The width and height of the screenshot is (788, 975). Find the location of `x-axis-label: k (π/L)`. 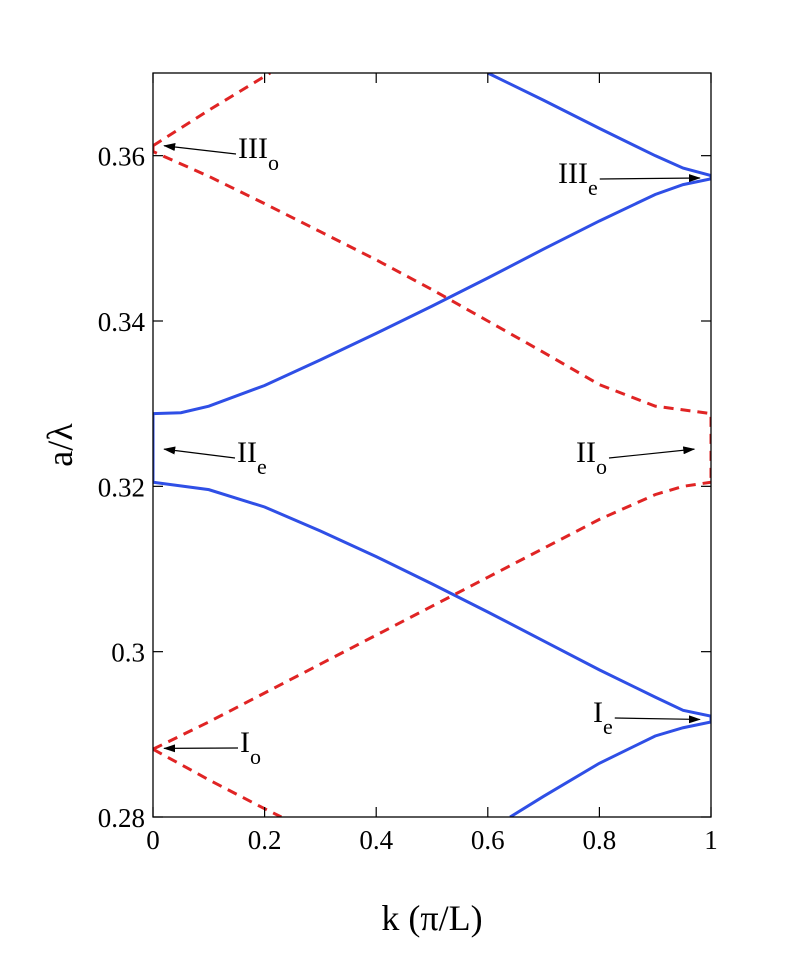

x-axis-label: k (π/L) is located at coordinates (431, 918).